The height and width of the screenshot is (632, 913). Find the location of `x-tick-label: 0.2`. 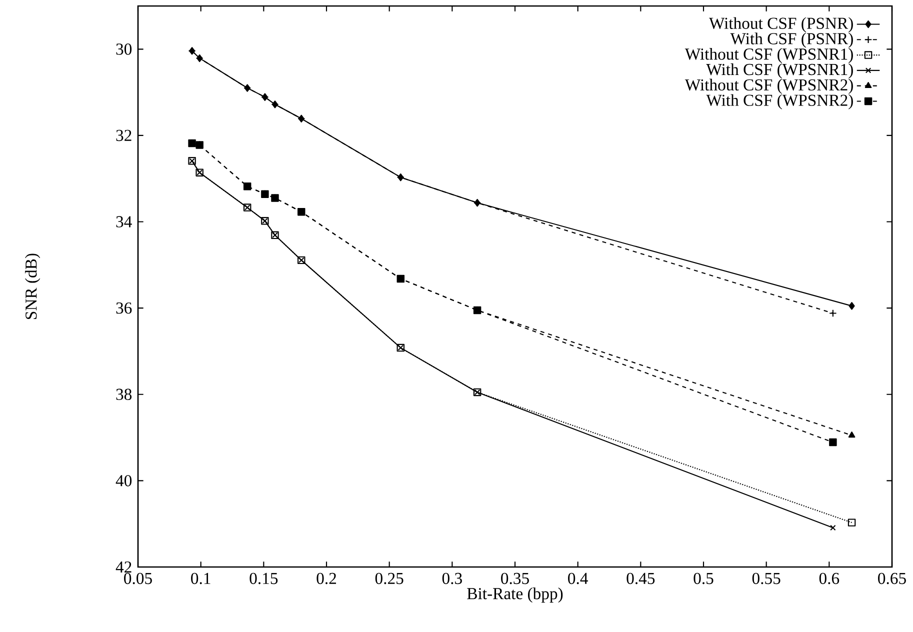

x-tick-label: 0.2 is located at coordinates (326, 578).